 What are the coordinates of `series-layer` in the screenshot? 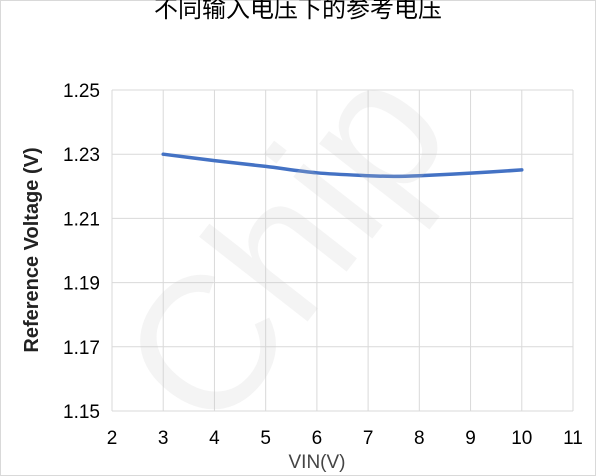 It's located at (342, 165).